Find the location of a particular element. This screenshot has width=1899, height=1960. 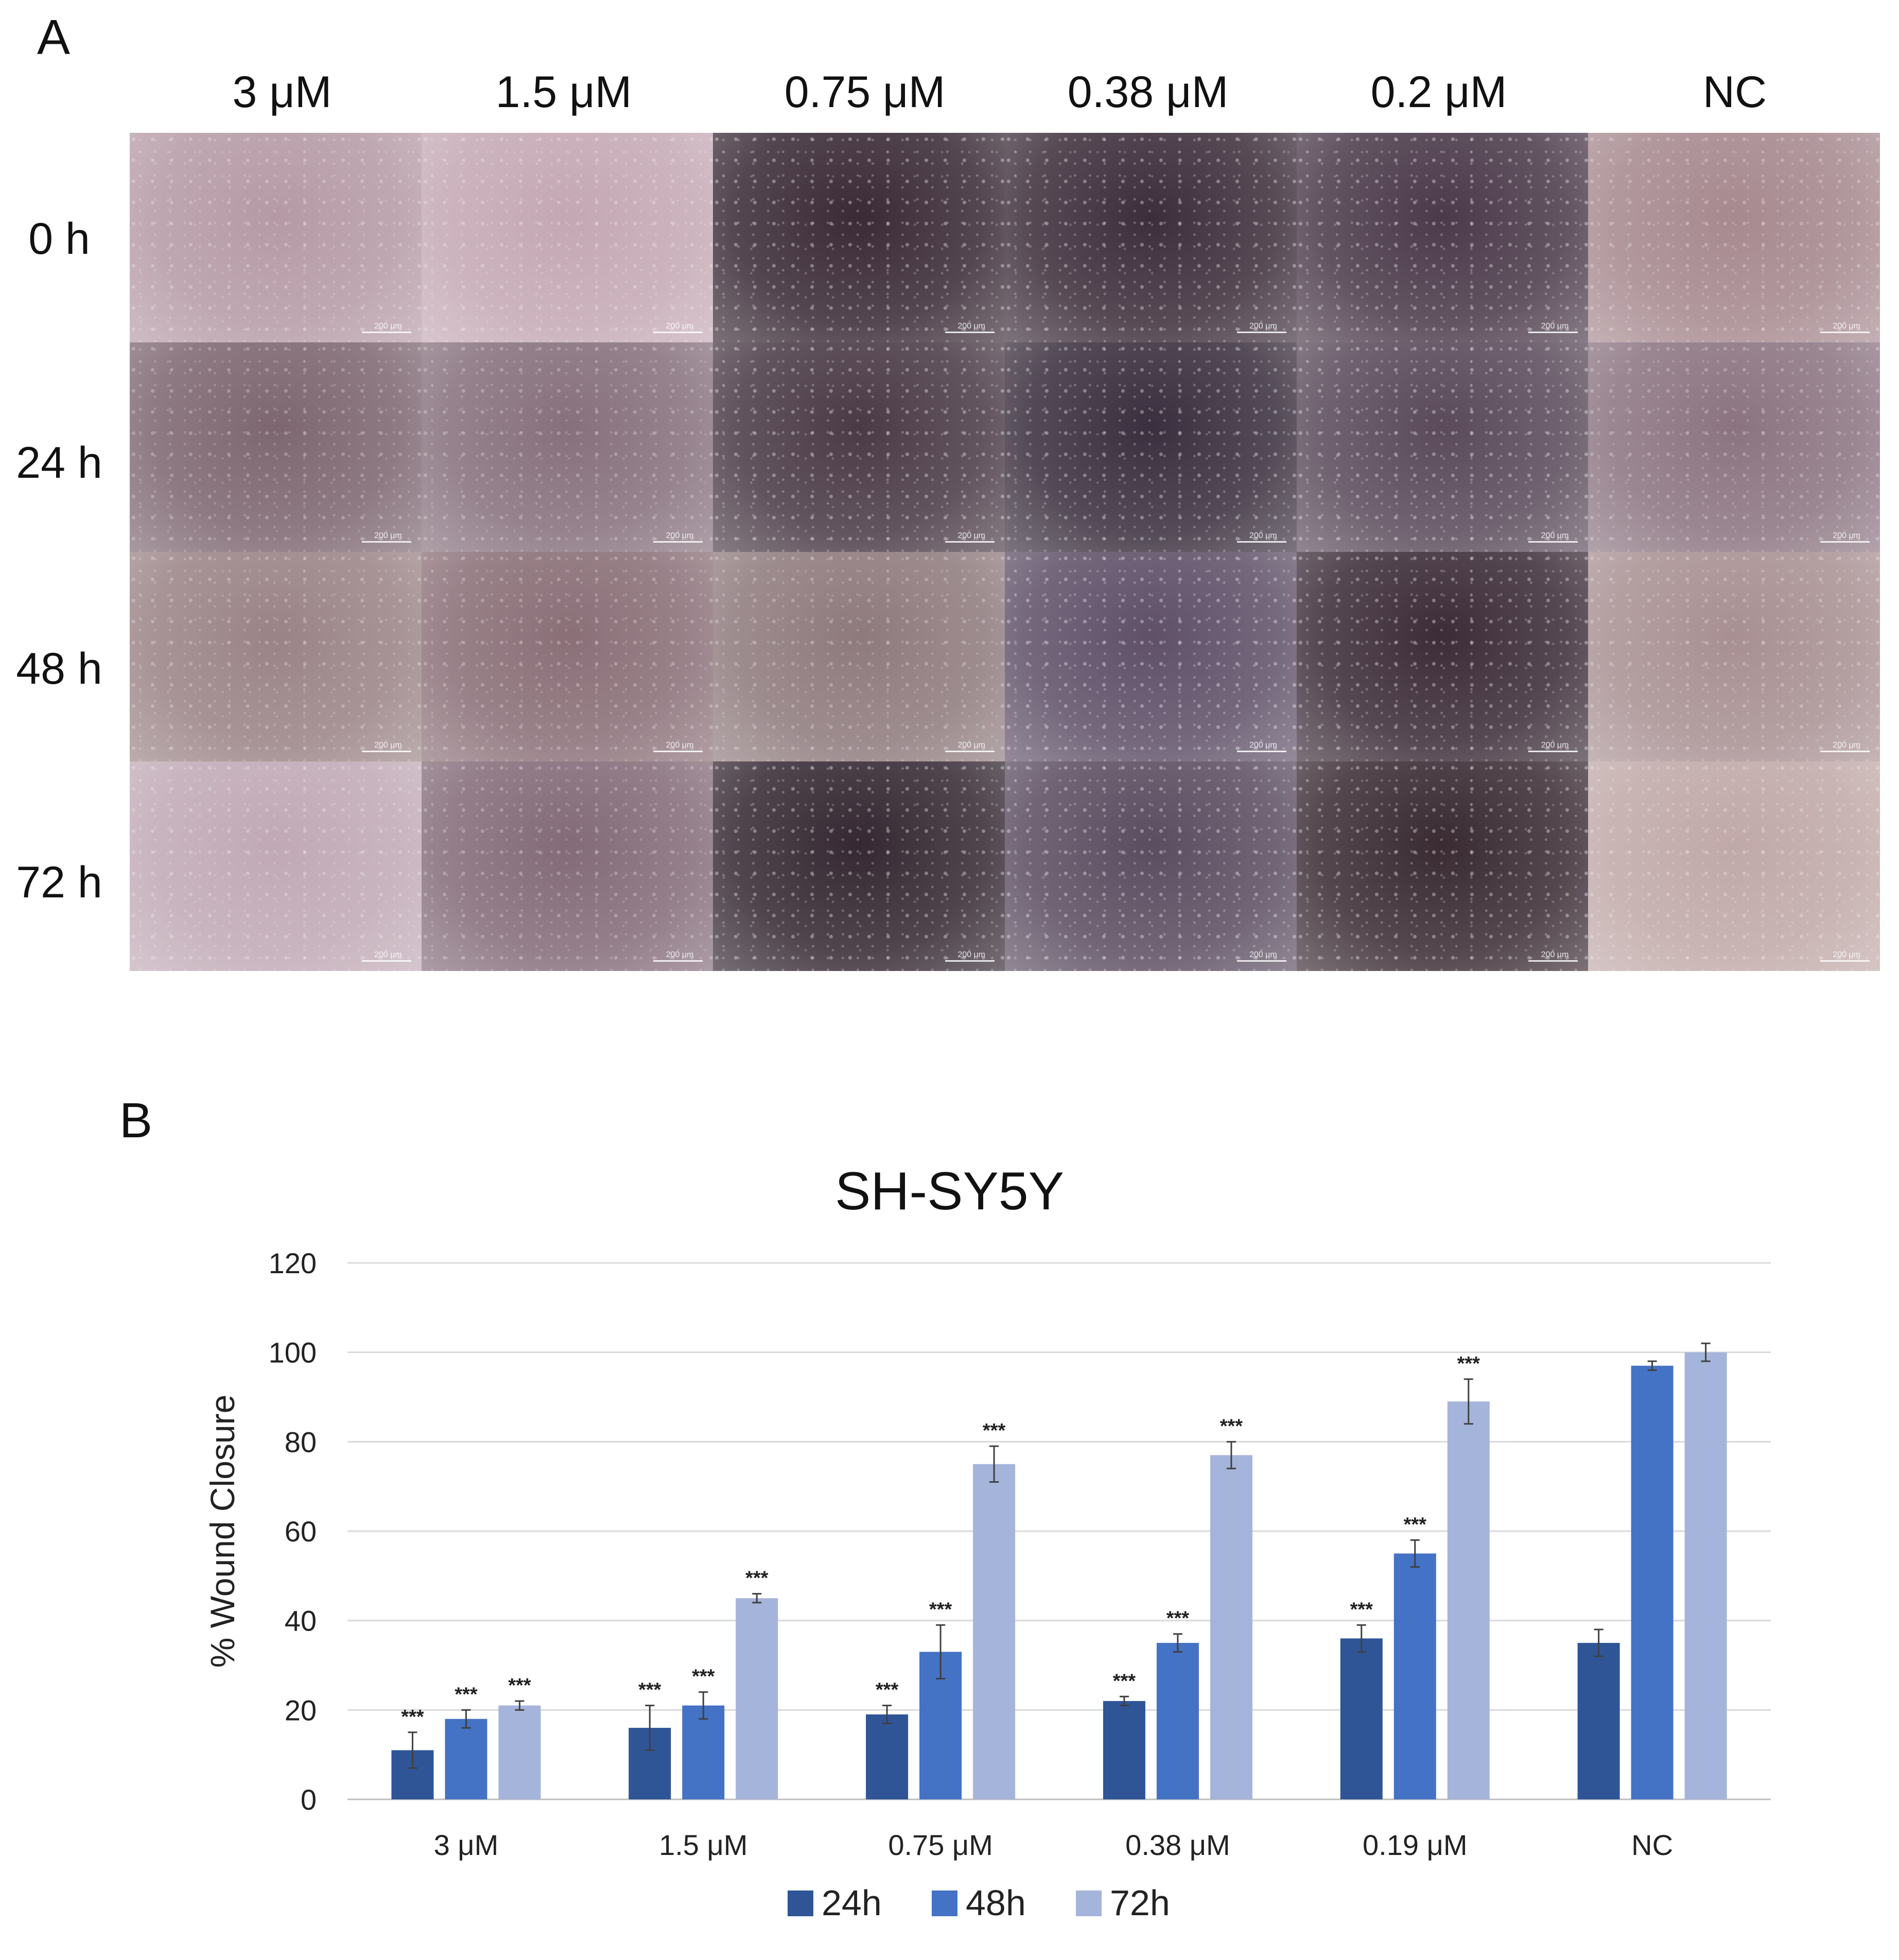

y-tick-label: 80 is located at coordinates (301, 1442).